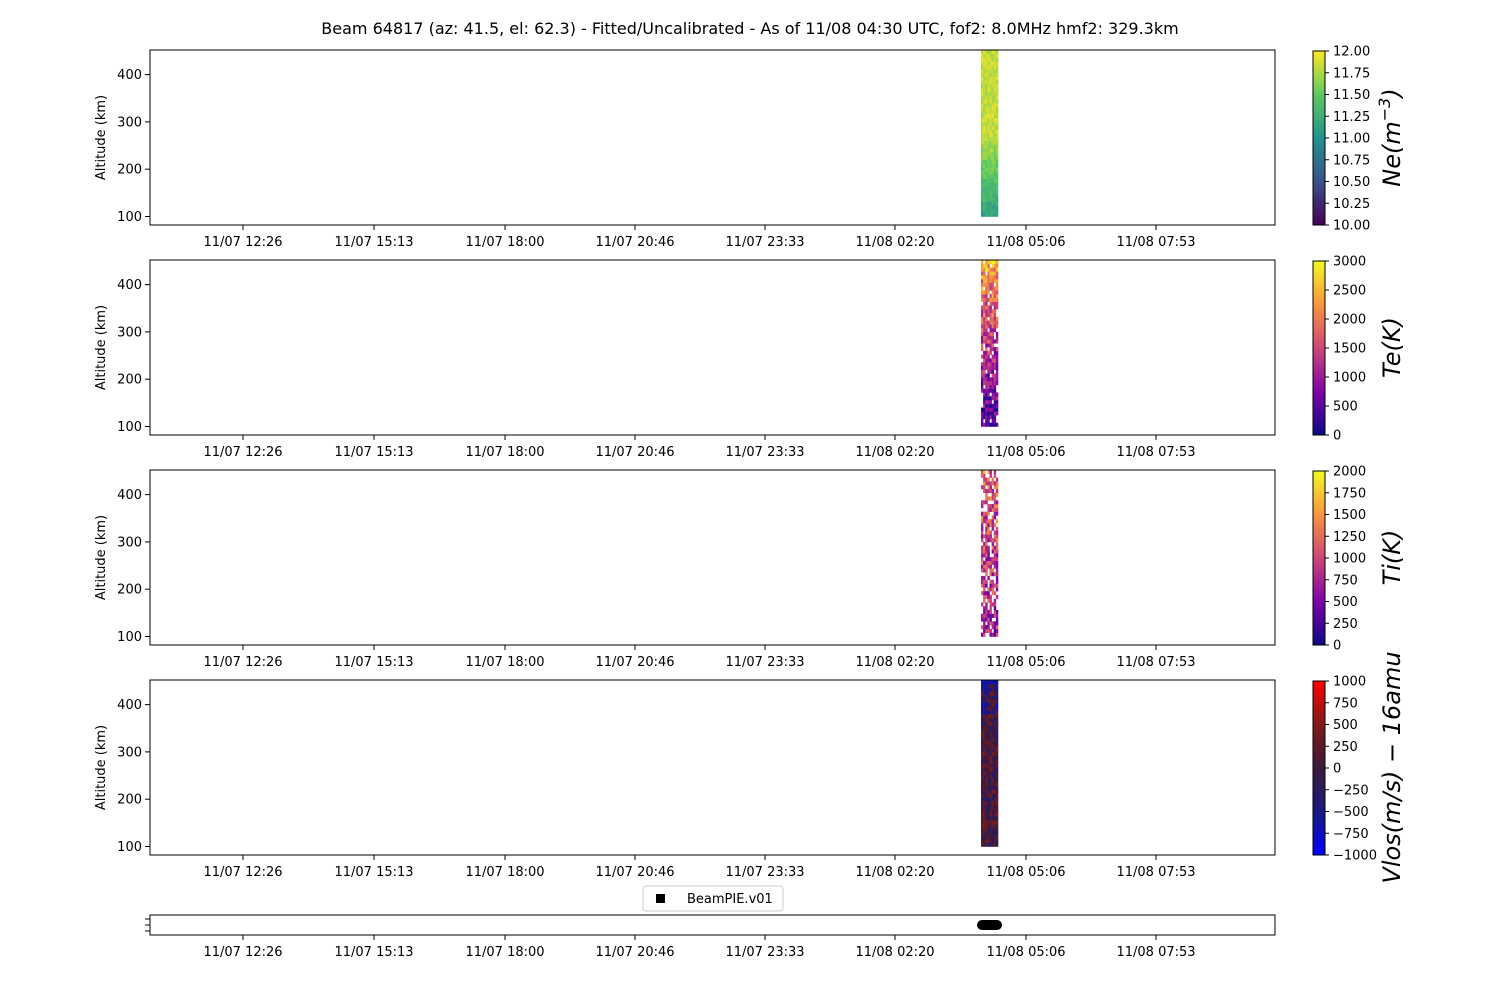  I want to click on y-tick-label: 100, so click(129, 637).